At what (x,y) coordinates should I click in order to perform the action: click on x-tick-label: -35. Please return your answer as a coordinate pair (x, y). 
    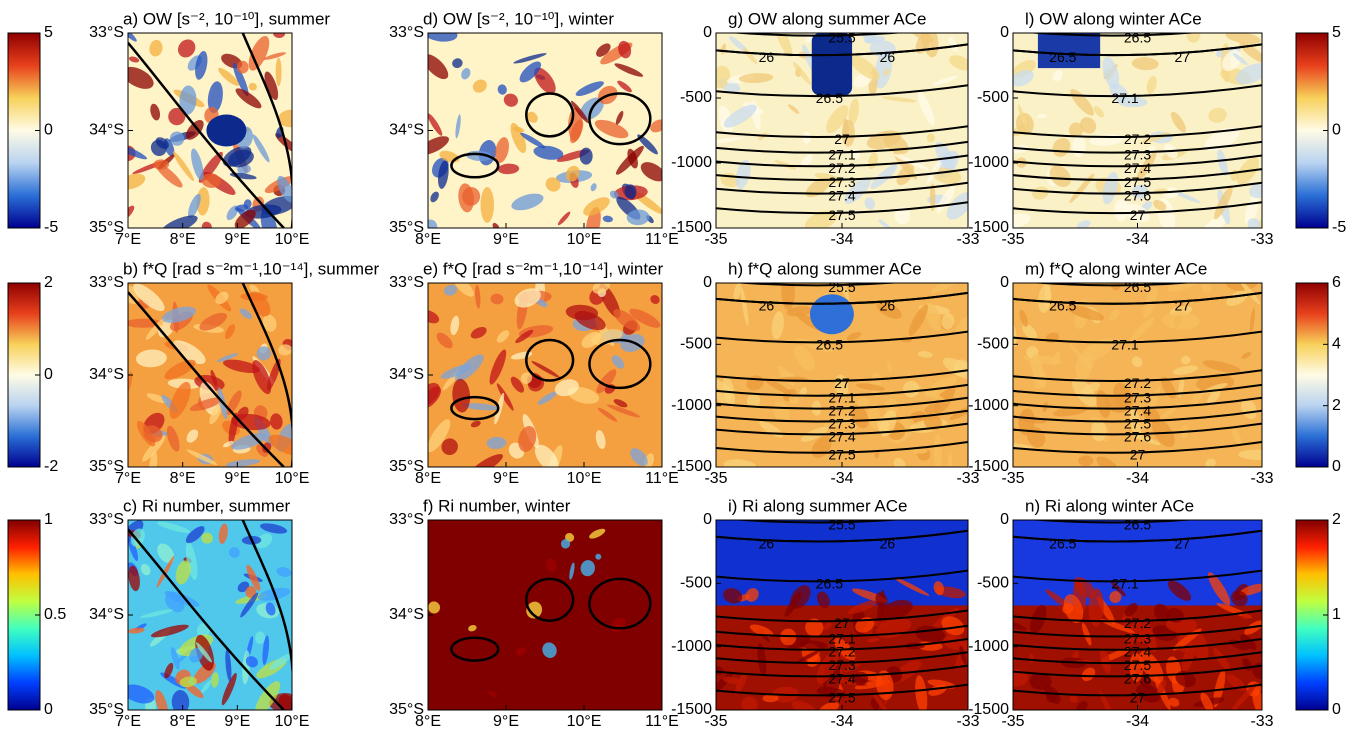
    Looking at the image, I should click on (1012, 478).